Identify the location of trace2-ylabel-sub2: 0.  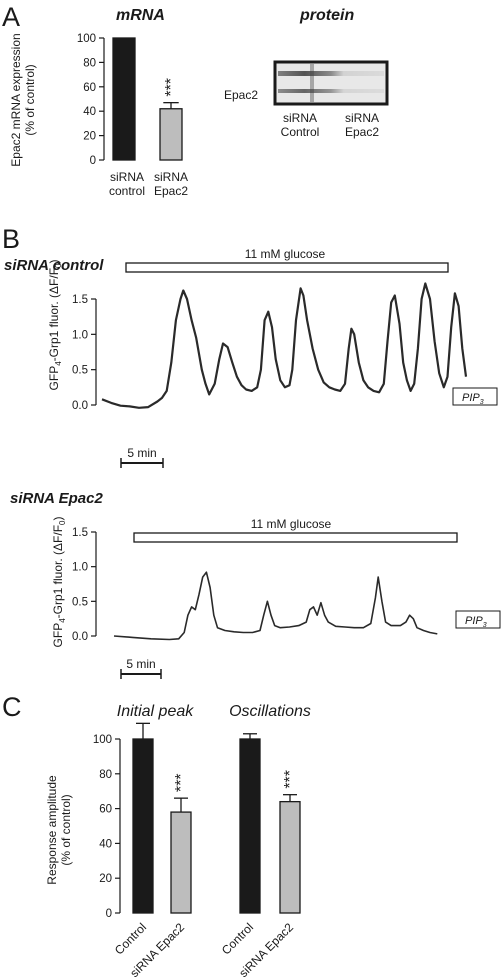
(62, 522).